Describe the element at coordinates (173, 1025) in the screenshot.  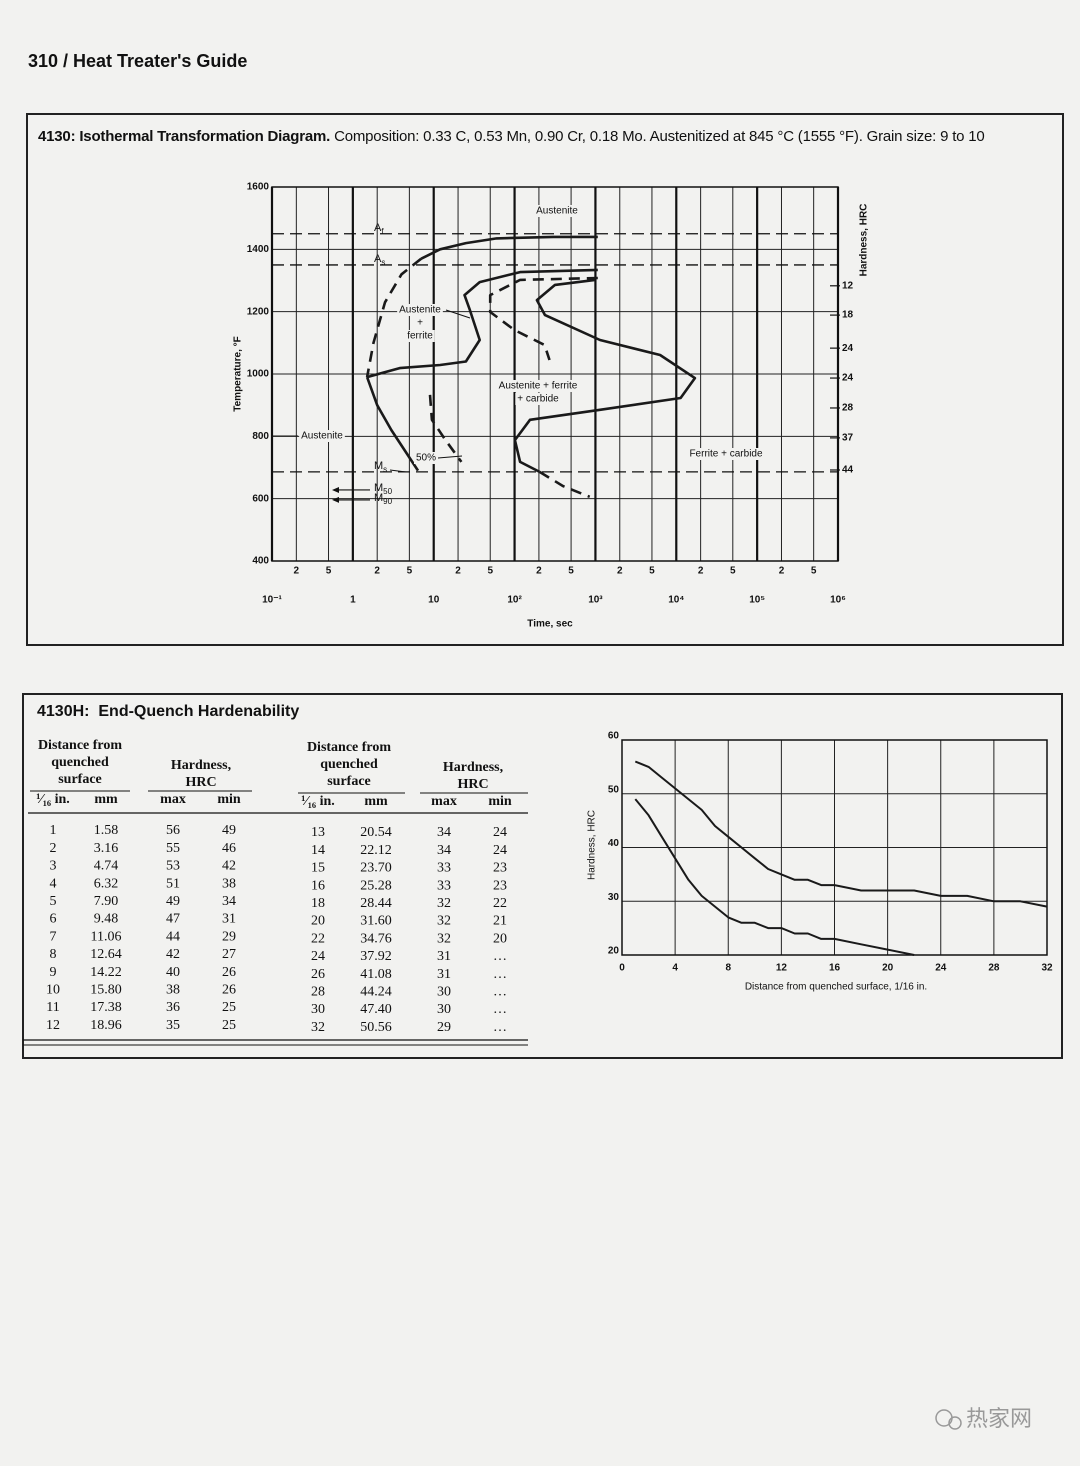
I see `table-cell: 35` at that location.